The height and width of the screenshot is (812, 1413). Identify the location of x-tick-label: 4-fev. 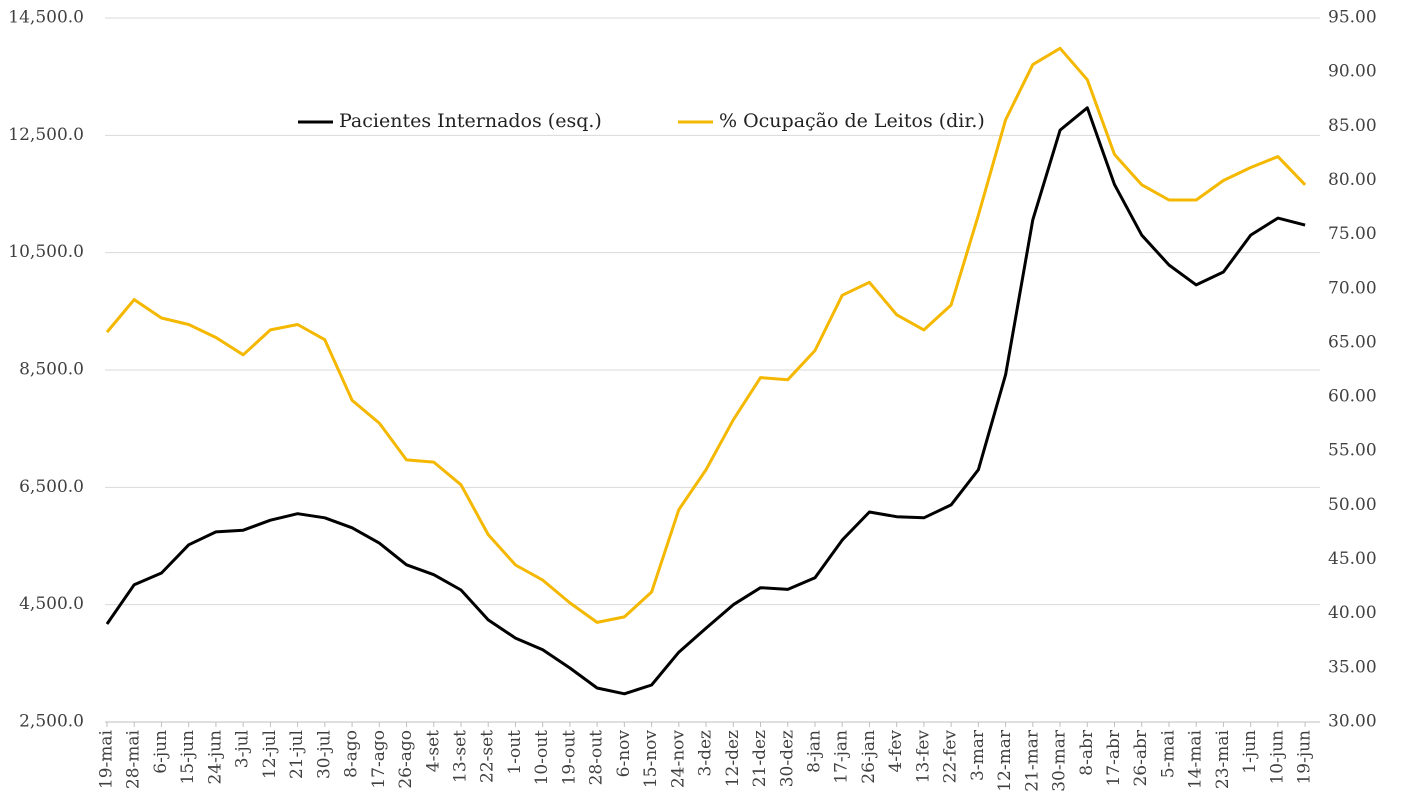
(896, 751).